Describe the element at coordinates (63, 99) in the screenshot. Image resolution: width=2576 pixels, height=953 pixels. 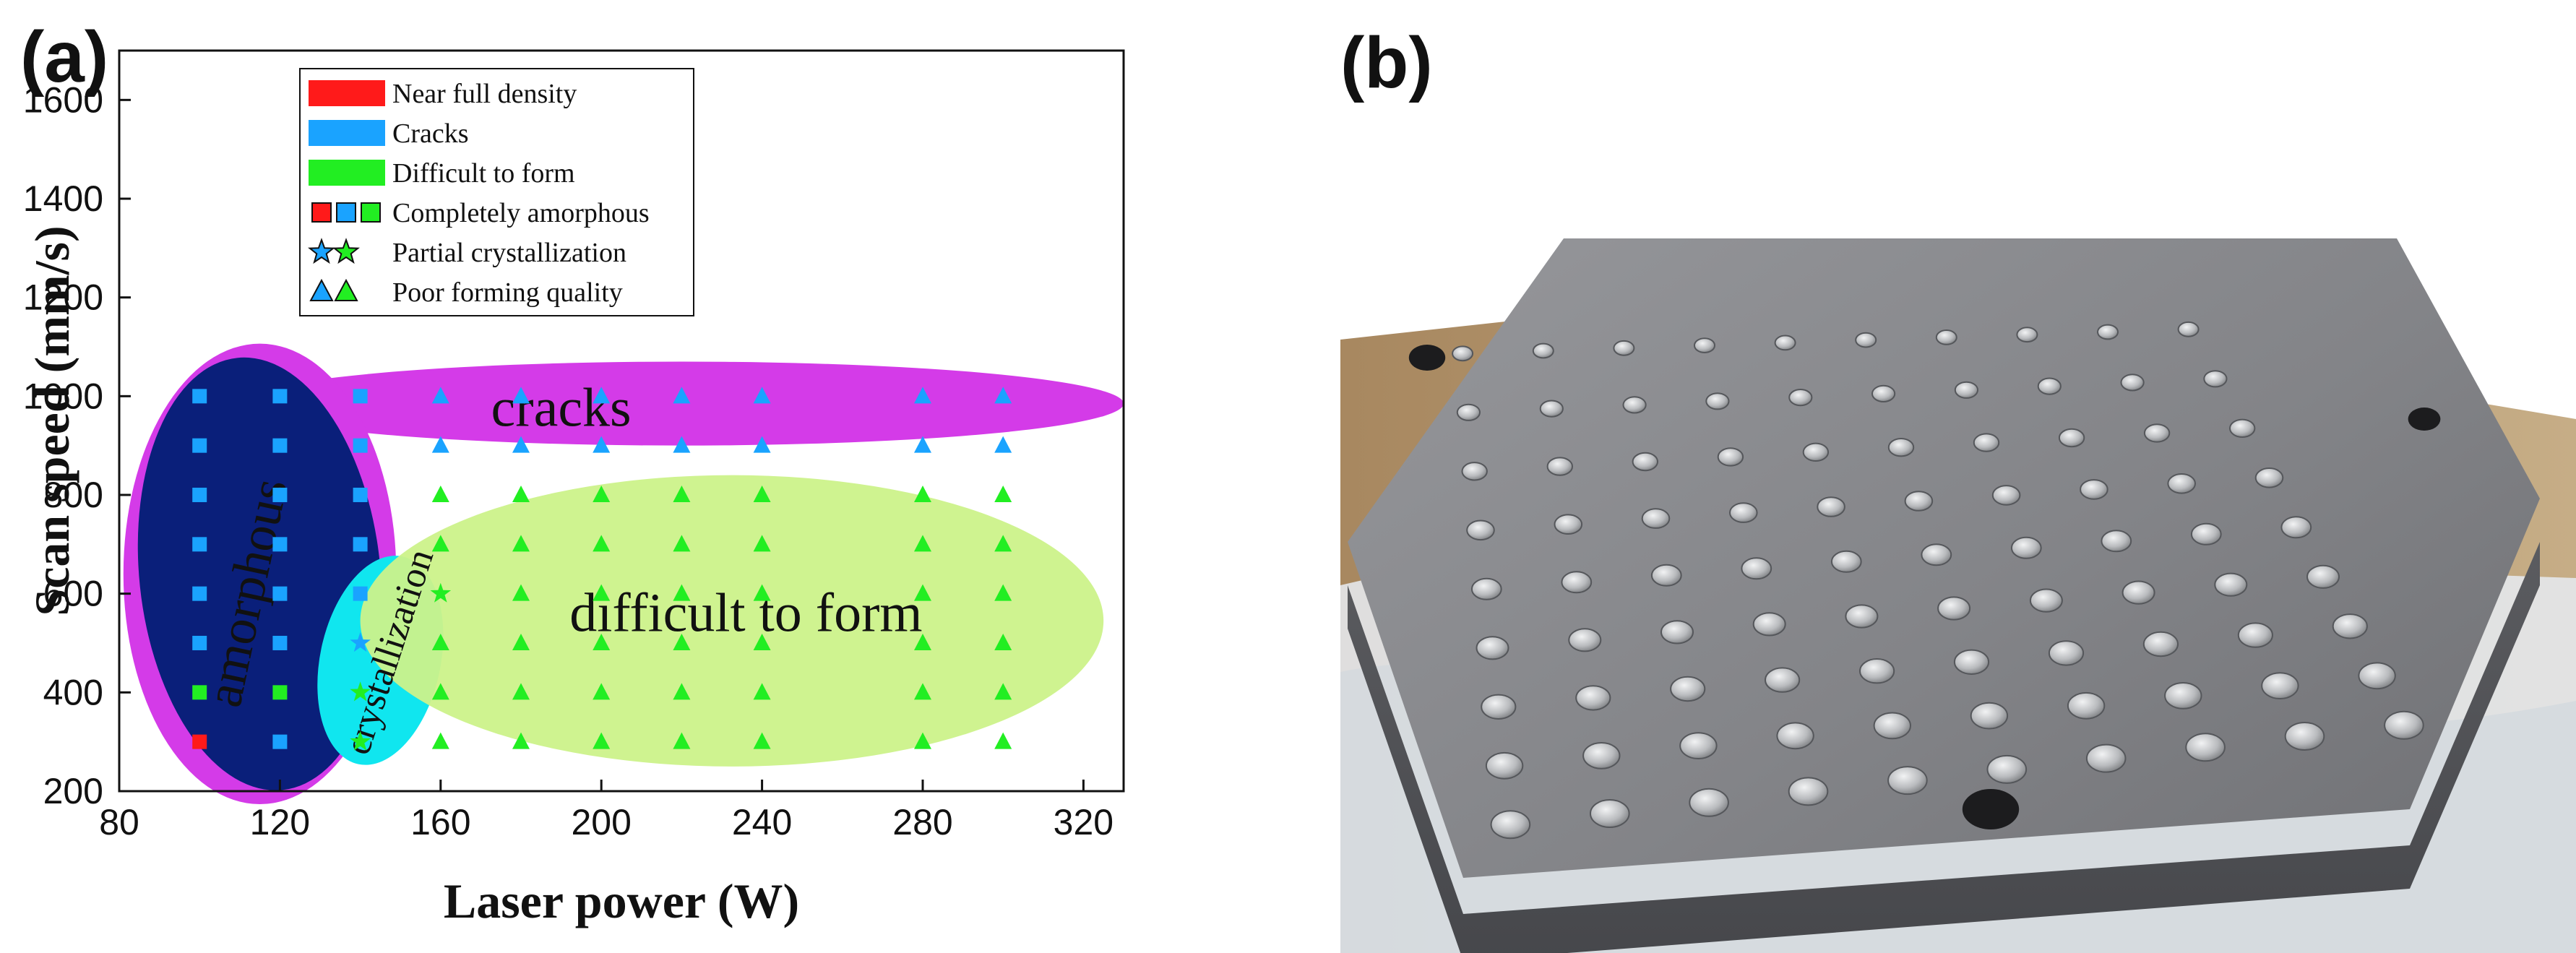
I see `y-tick-label: 1600` at that location.